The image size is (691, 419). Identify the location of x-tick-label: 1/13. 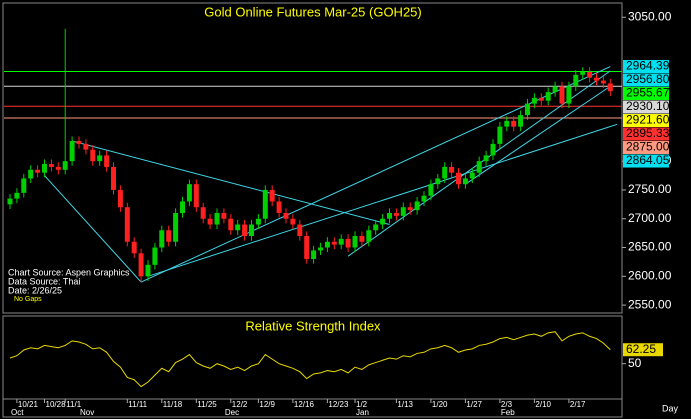
(405, 404).